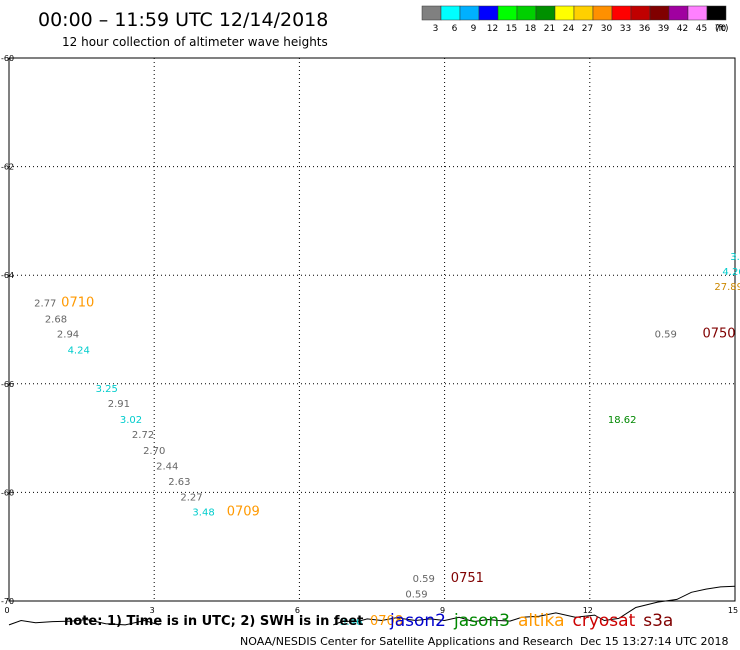 This screenshot has height=650, width=740. Describe the element at coordinates (351, 622) in the screenshot. I see `wave-height-label: 3.46` at that location.